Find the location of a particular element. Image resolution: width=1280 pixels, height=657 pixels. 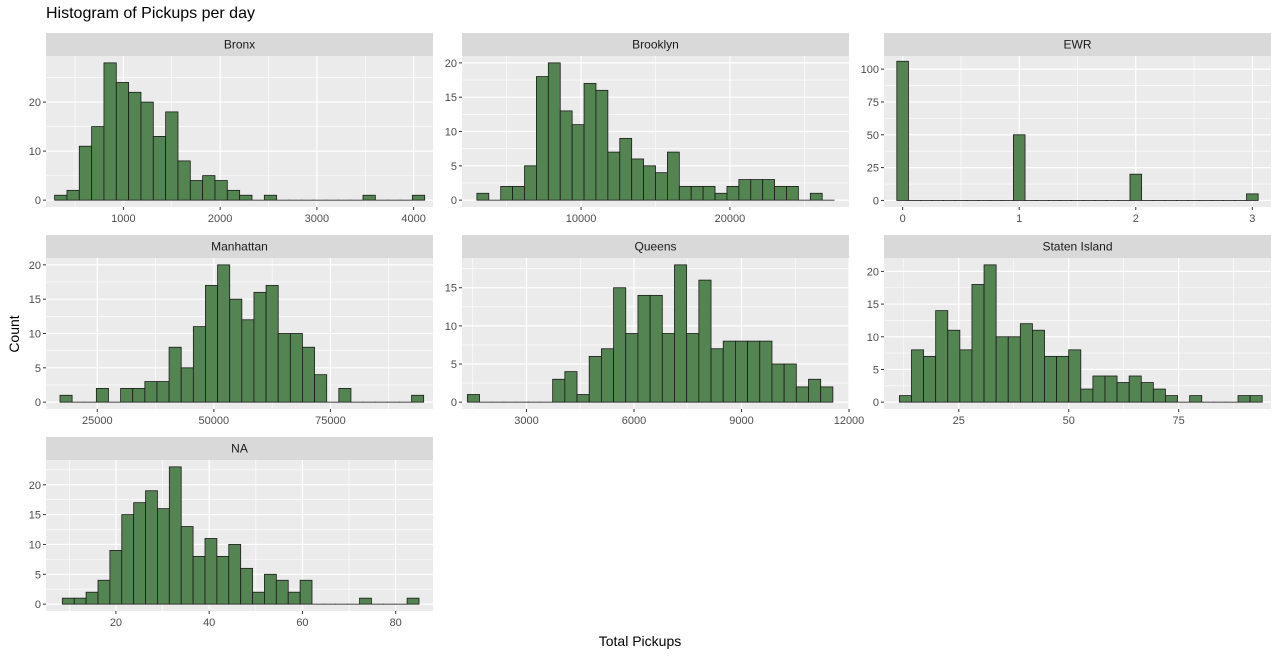

strip-label-na: NA is located at coordinates (239, 449).